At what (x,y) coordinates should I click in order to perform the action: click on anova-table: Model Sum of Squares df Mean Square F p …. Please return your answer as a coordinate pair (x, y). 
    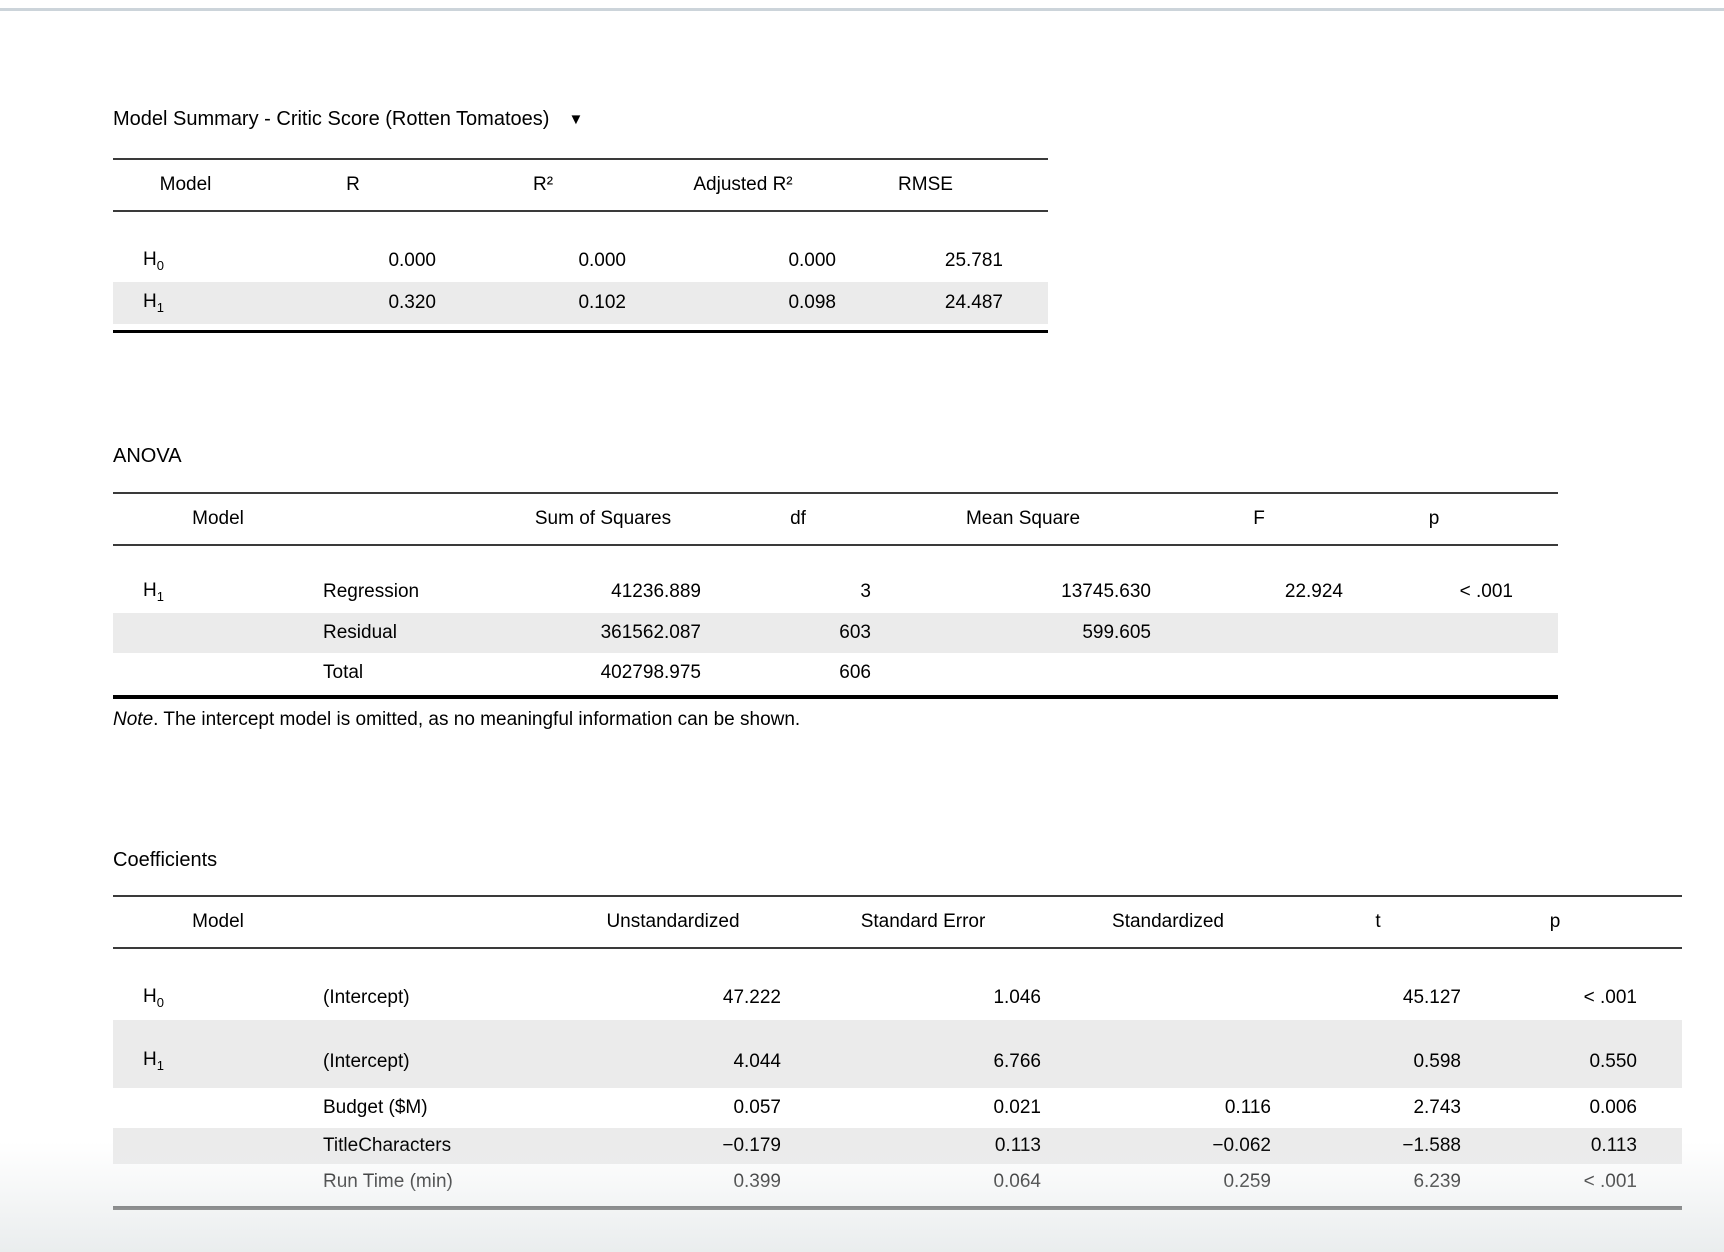
    Looking at the image, I should click on (835, 595).